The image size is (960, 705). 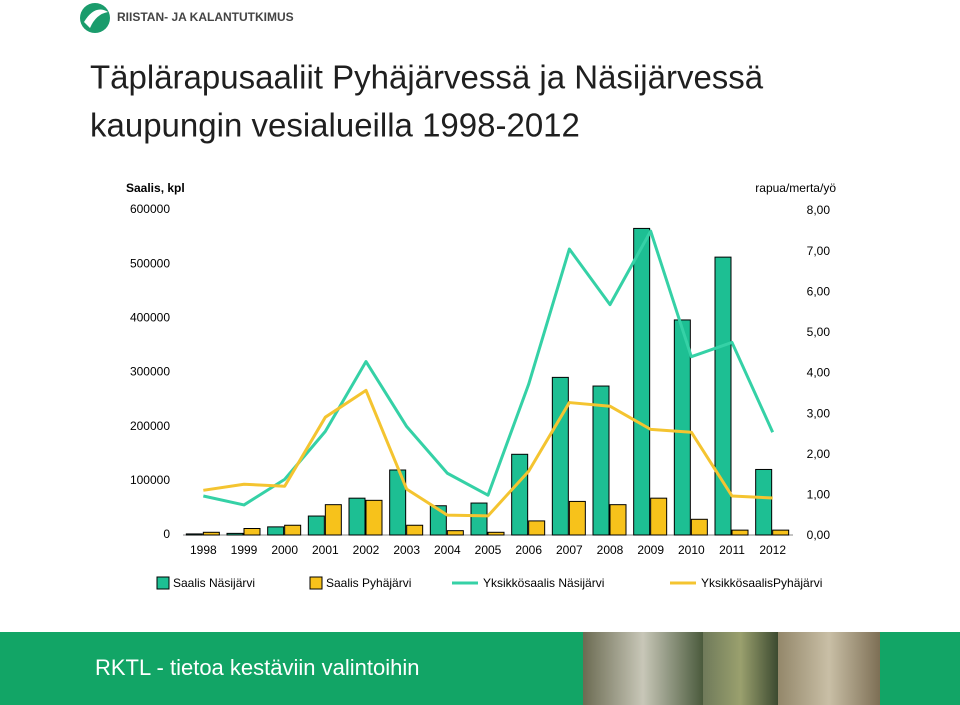 I want to click on x-tick-label: 1999, so click(x=244, y=550).